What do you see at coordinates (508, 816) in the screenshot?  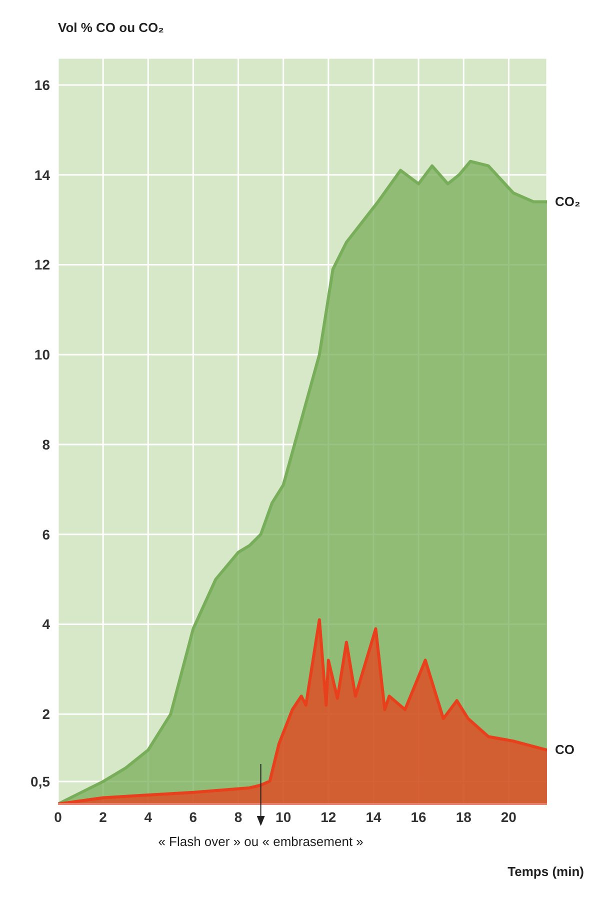 I see `x-tick-label: 20` at bounding box center [508, 816].